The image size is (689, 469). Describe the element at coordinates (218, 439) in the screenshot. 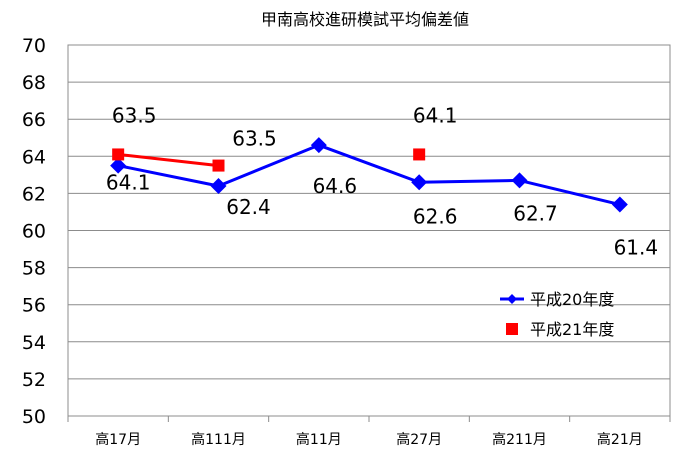

I see `x-tick-label: 高111月` at that location.